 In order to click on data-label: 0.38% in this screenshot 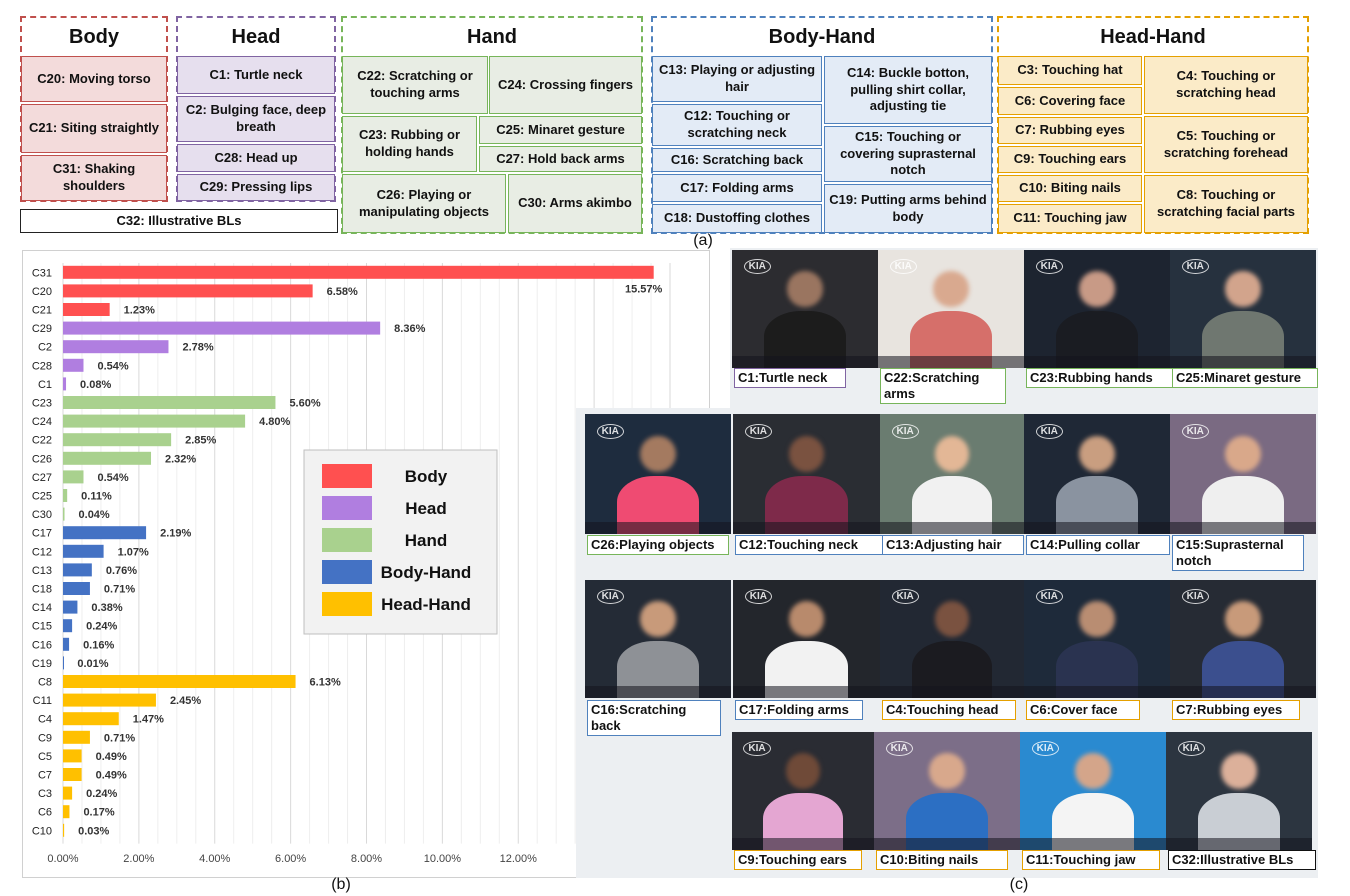, I will do `click(106, 608)`.